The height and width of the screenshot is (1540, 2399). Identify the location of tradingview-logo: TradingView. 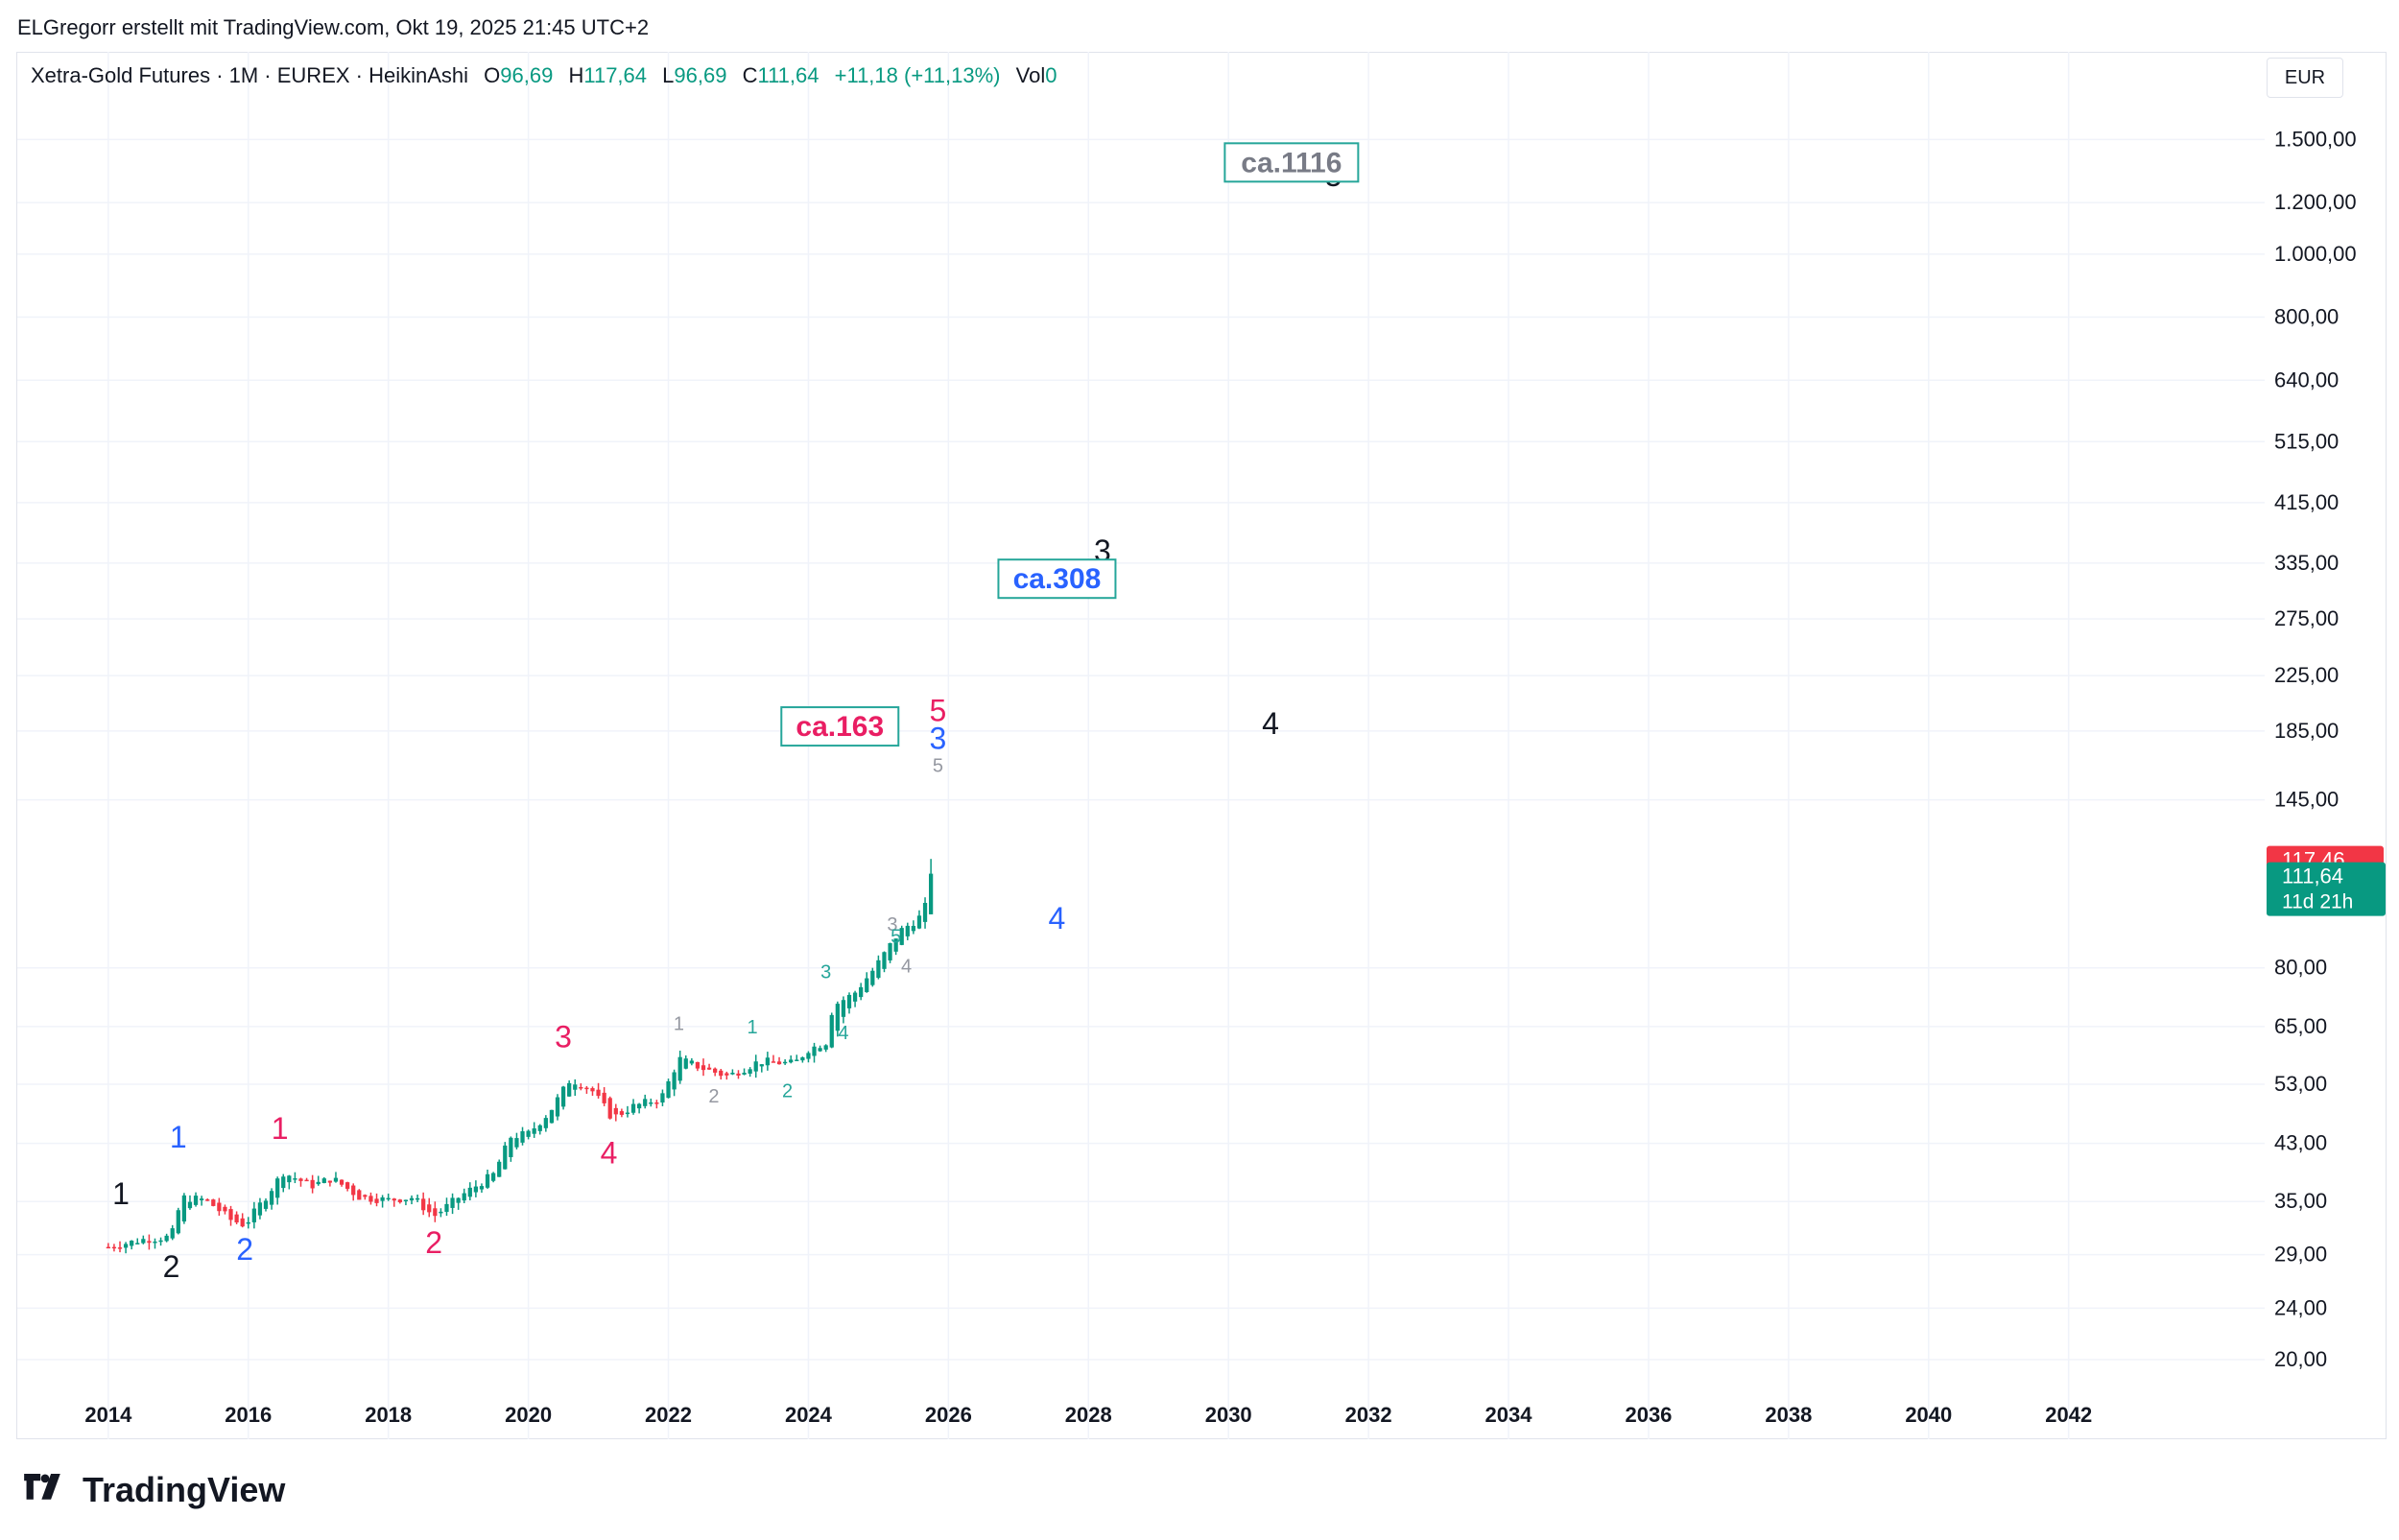
(151, 1490).